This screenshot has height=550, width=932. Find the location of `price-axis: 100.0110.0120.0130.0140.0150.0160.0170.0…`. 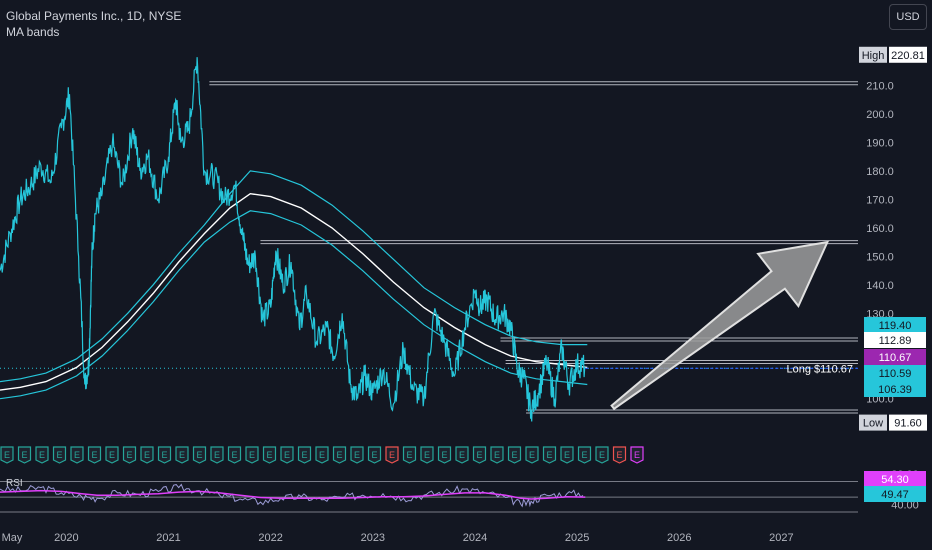

price-axis: 100.0110.0120.0130.0140.0150.0160.0170.0… is located at coordinates (892, 296).